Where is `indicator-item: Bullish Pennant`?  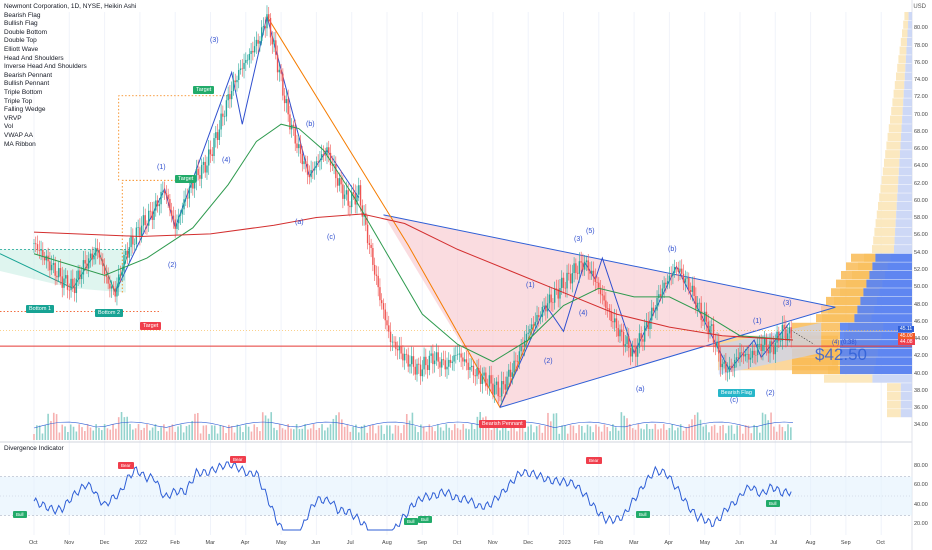 indicator-item: Bullish Pennant is located at coordinates (27, 84).